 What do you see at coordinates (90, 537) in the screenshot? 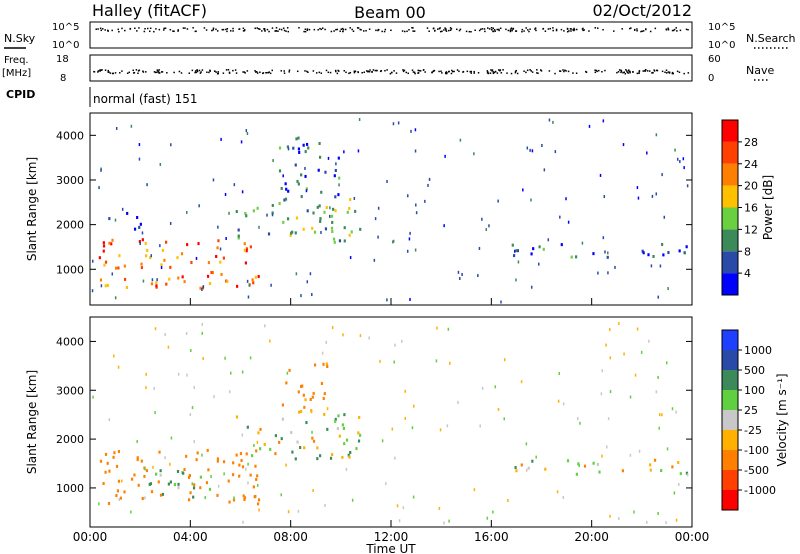
I see `time-tick-label: 00:00` at bounding box center [90, 537].